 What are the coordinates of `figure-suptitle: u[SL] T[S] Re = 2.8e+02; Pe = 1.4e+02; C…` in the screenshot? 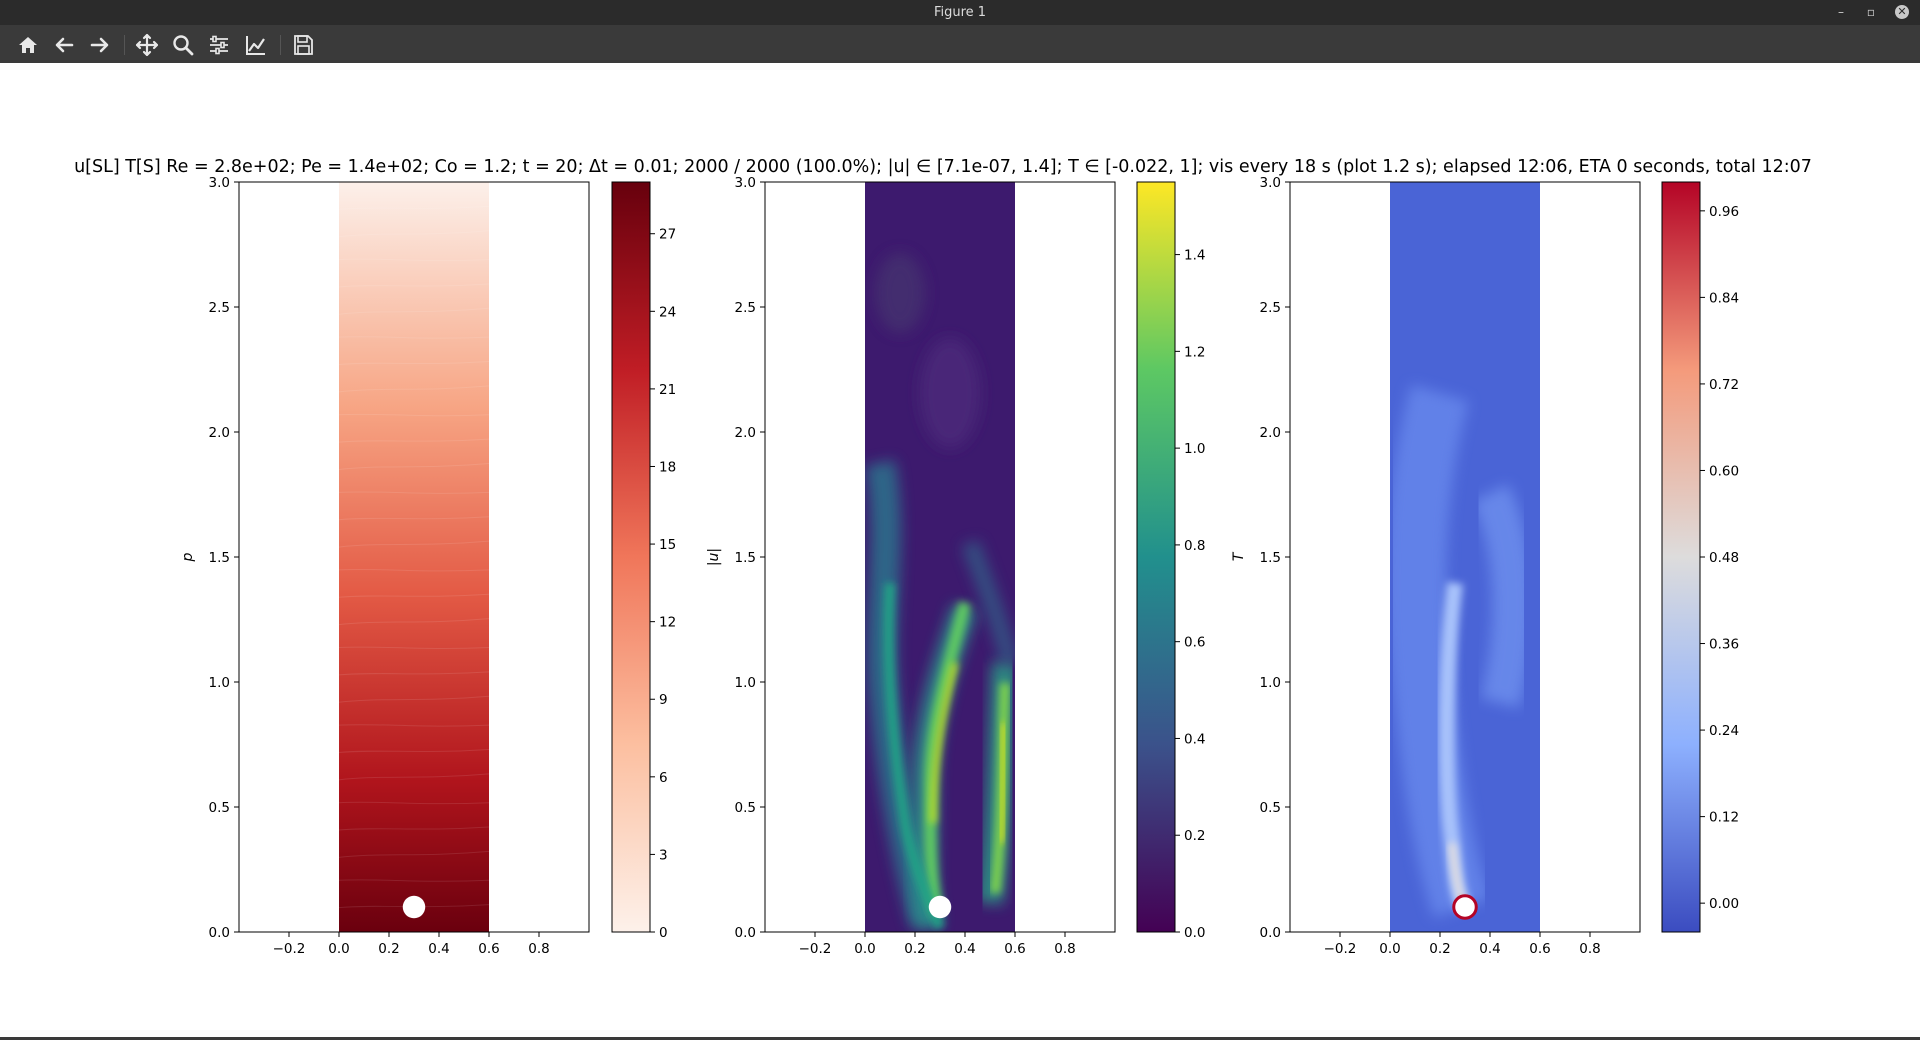 It's located at (943, 167).